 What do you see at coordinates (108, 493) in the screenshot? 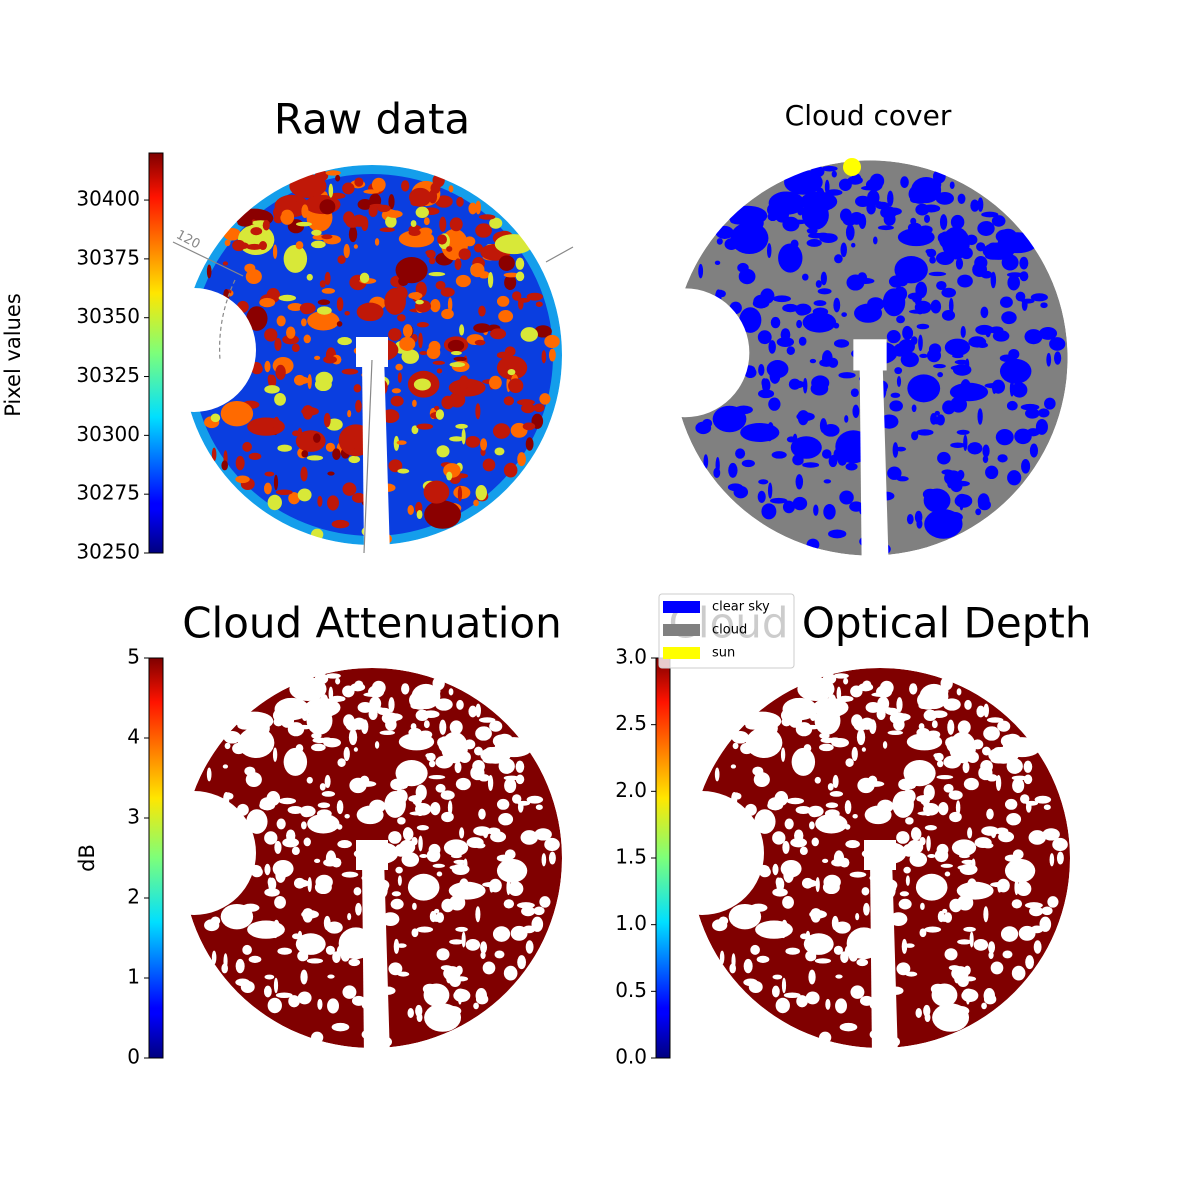
I see `colorbar-tick-label: 30275` at bounding box center [108, 493].